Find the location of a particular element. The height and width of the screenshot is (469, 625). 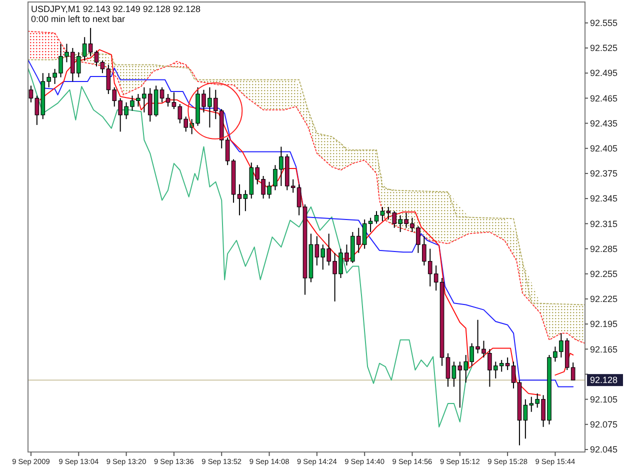

y-tick-label: 92.495 is located at coordinates (604, 73).